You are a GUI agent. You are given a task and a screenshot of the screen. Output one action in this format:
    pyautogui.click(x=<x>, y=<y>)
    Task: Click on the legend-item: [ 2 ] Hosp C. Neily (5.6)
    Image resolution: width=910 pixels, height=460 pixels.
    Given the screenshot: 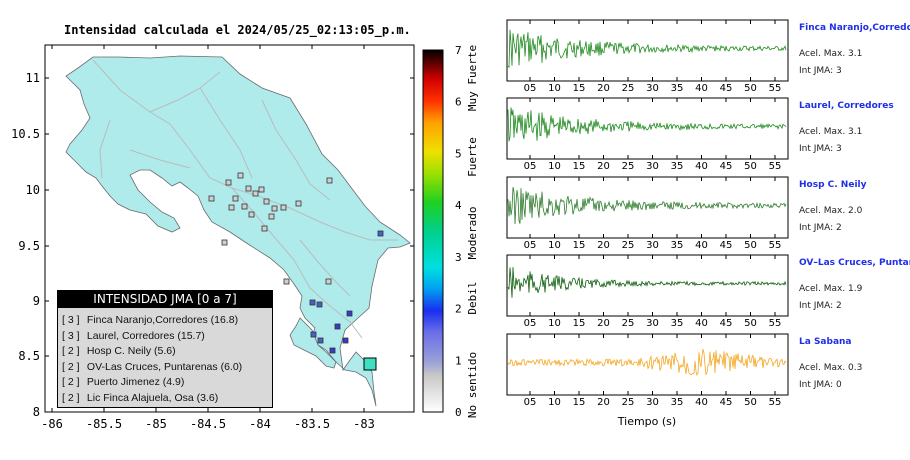 What is the action you would take?
    pyautogui.click(x=167, y=352)
    